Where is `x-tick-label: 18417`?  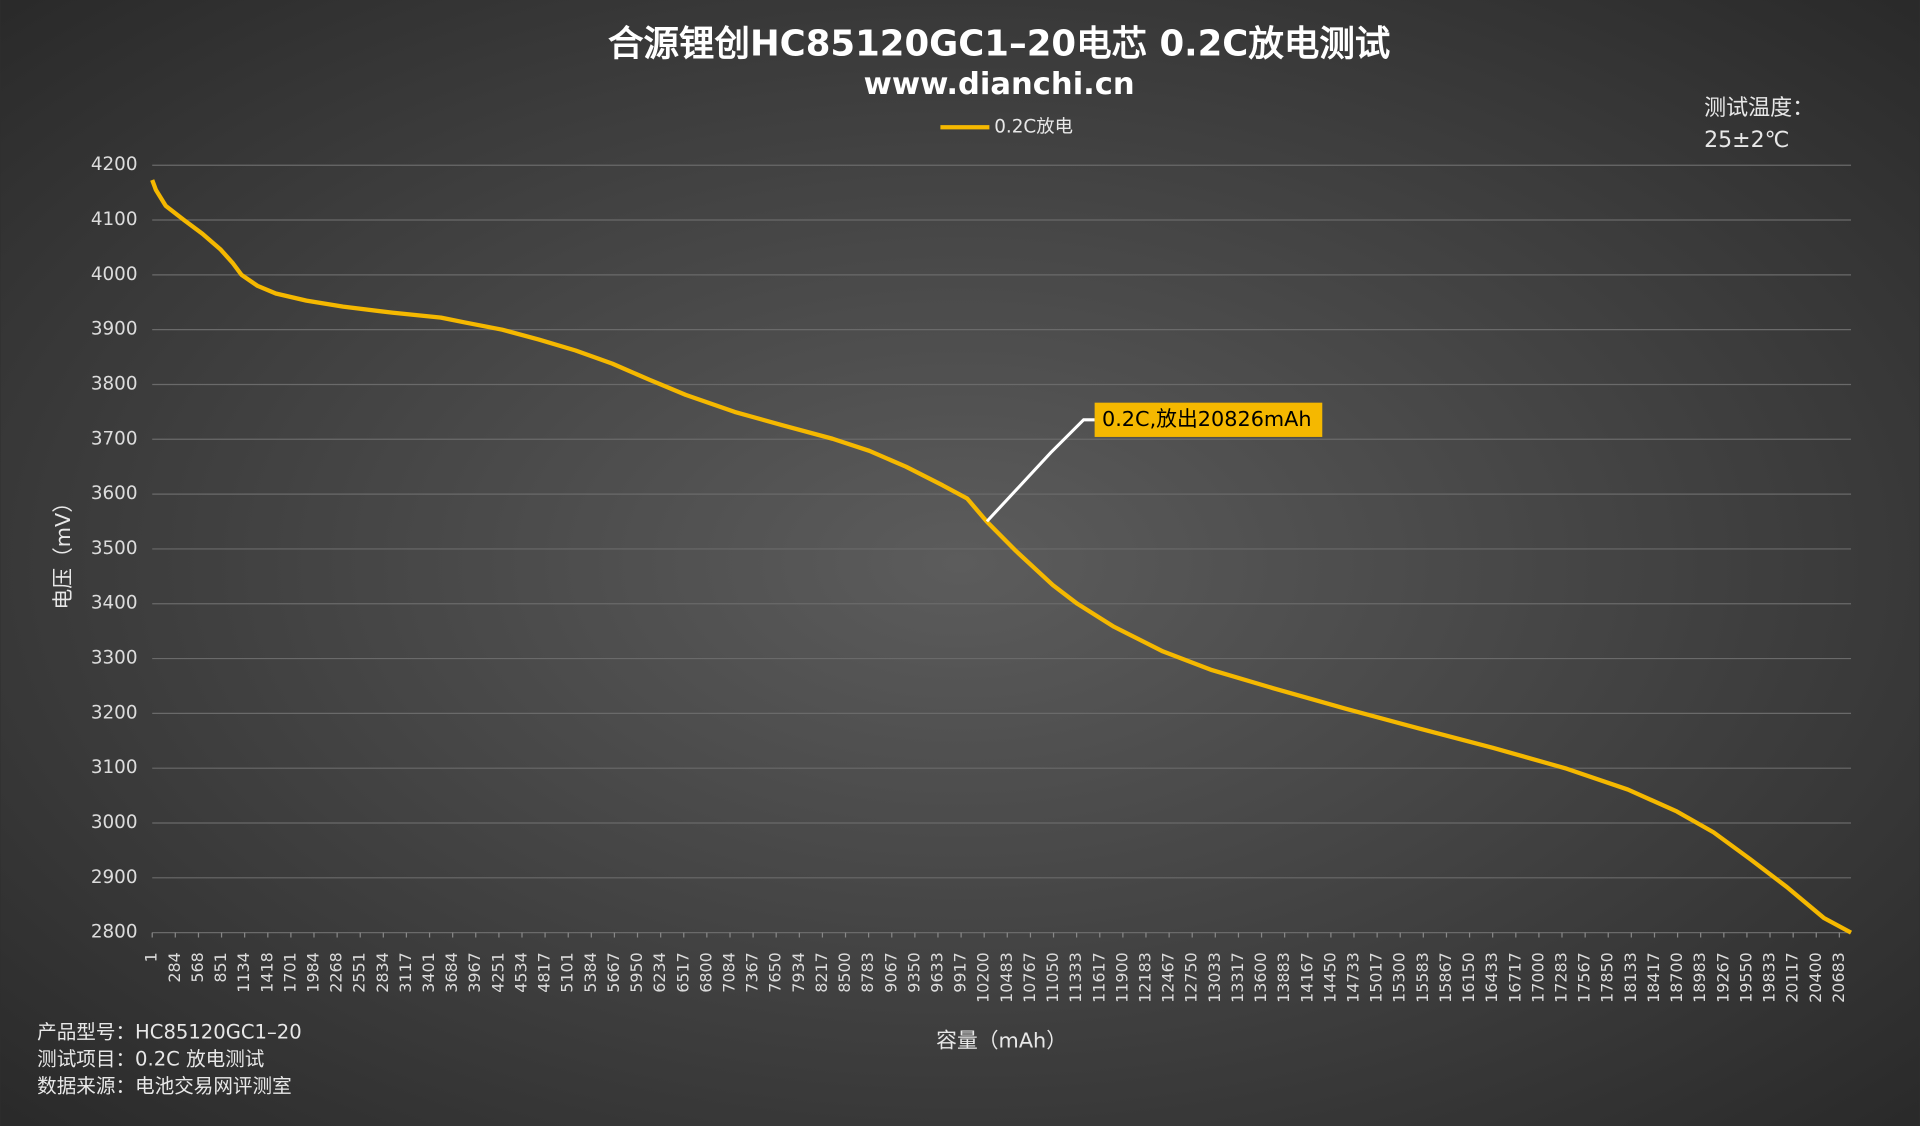
x-tick-label: 18417 is located at coordinates (1653, 977).